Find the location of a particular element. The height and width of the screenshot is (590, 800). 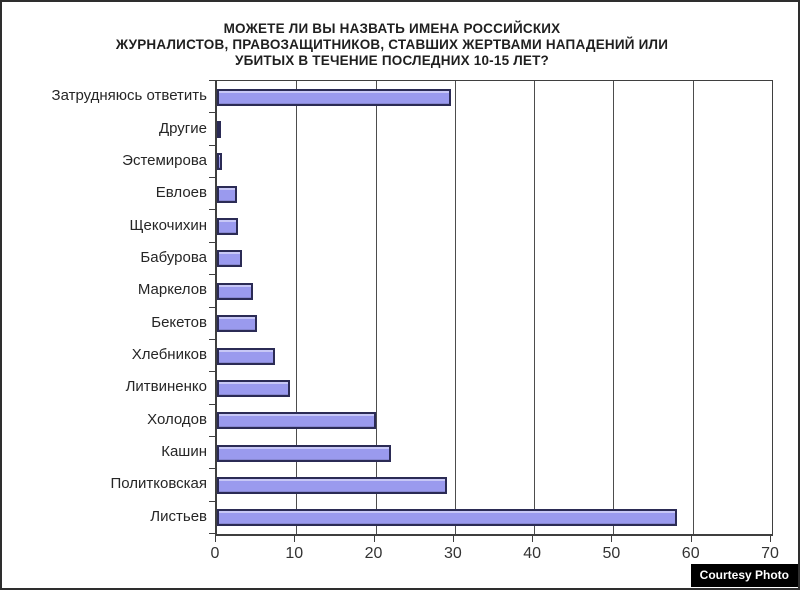

category-label-Бабурова: Бабурова is located at coordinates (173, 257).